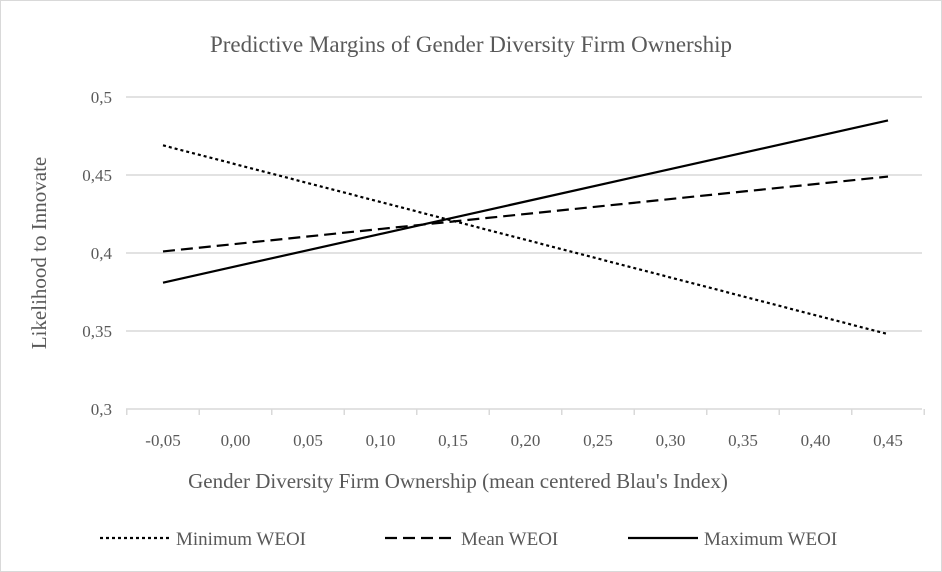  Describe the element at coordinates (671, 440) in the screenshot. I see `x-tick-label: 0,30` at that location.